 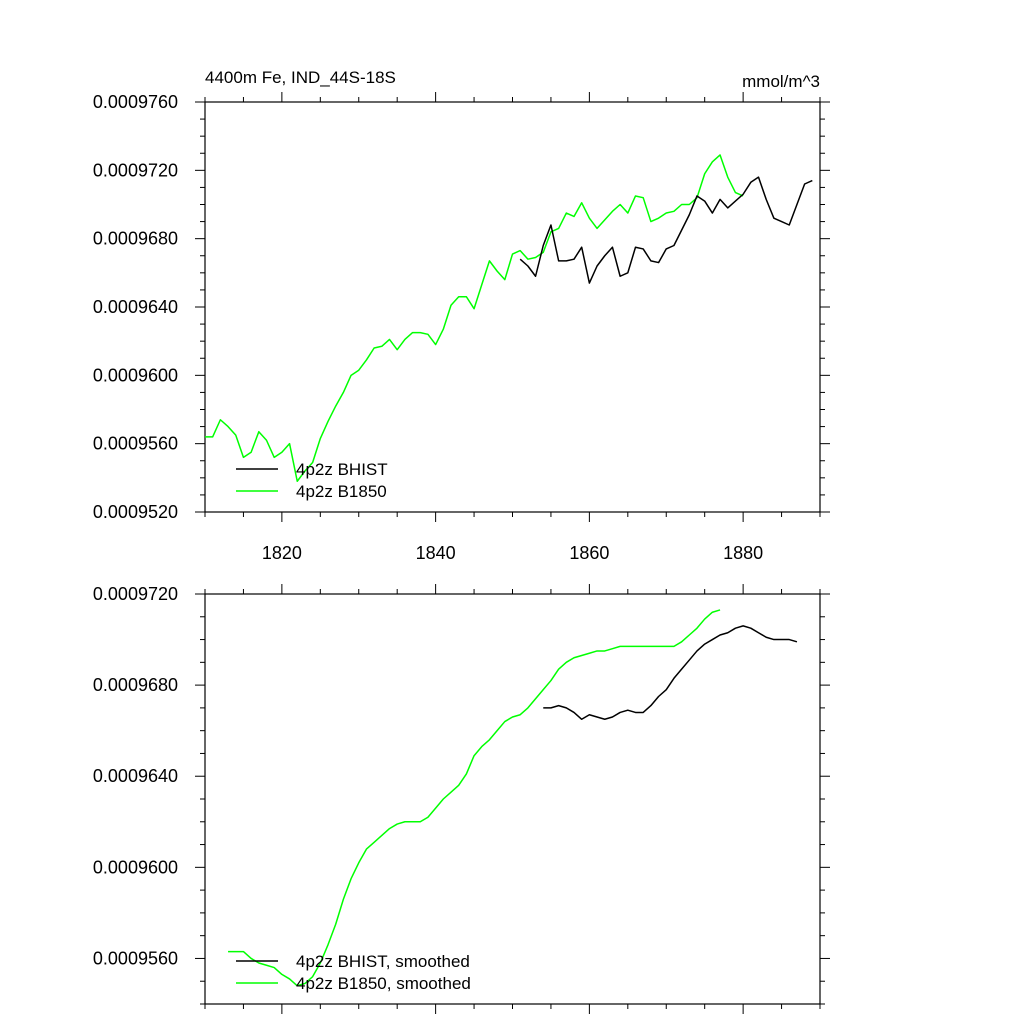 What do you see at coordinates (300, 77) in the screenshot?
I see `chart-title: 4400m Fe, IND_44S-18S` at bounding box center [300, 77].